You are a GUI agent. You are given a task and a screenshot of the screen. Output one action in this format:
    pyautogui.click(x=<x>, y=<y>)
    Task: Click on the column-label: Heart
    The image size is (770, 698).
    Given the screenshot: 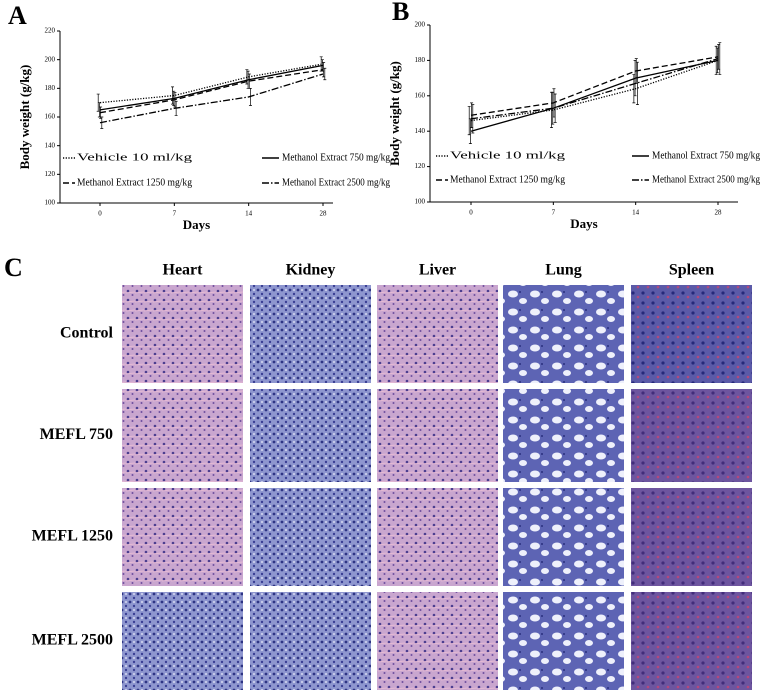 What is the action you would take?
    pyautogui.click(x=183, y=270)
    